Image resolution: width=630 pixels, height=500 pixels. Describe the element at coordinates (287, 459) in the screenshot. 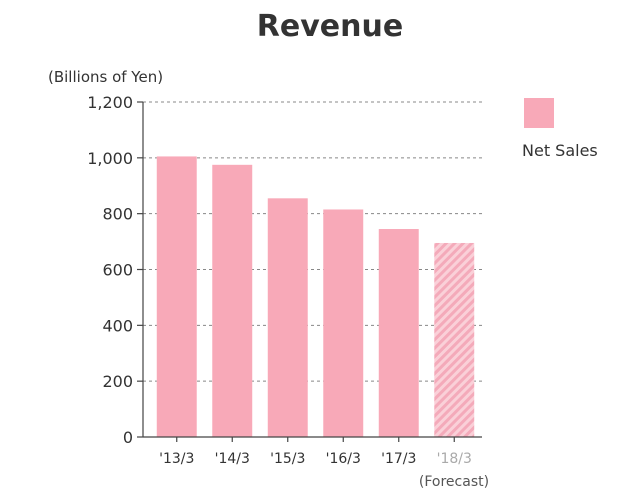

I see `x-tick-label: '15/3` at that location.